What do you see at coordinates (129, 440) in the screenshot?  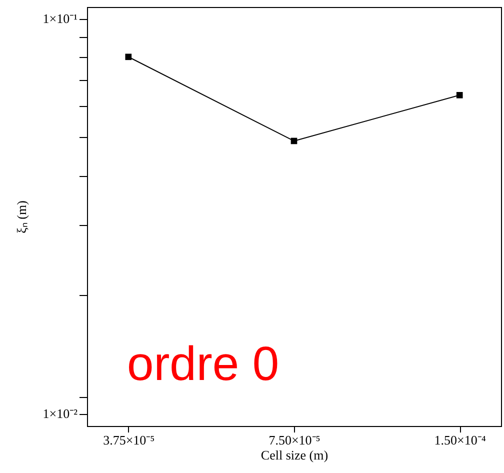 I see `x-tick-label: 3.75×10⁻⁵` at bounding box center [129, 440].